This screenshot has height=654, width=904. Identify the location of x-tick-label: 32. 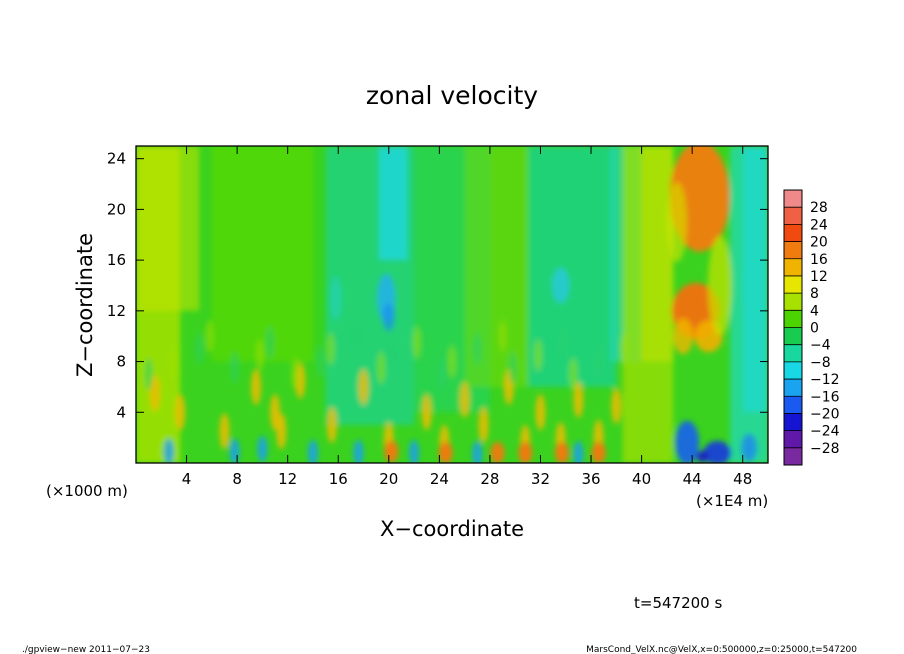
(540, 479).